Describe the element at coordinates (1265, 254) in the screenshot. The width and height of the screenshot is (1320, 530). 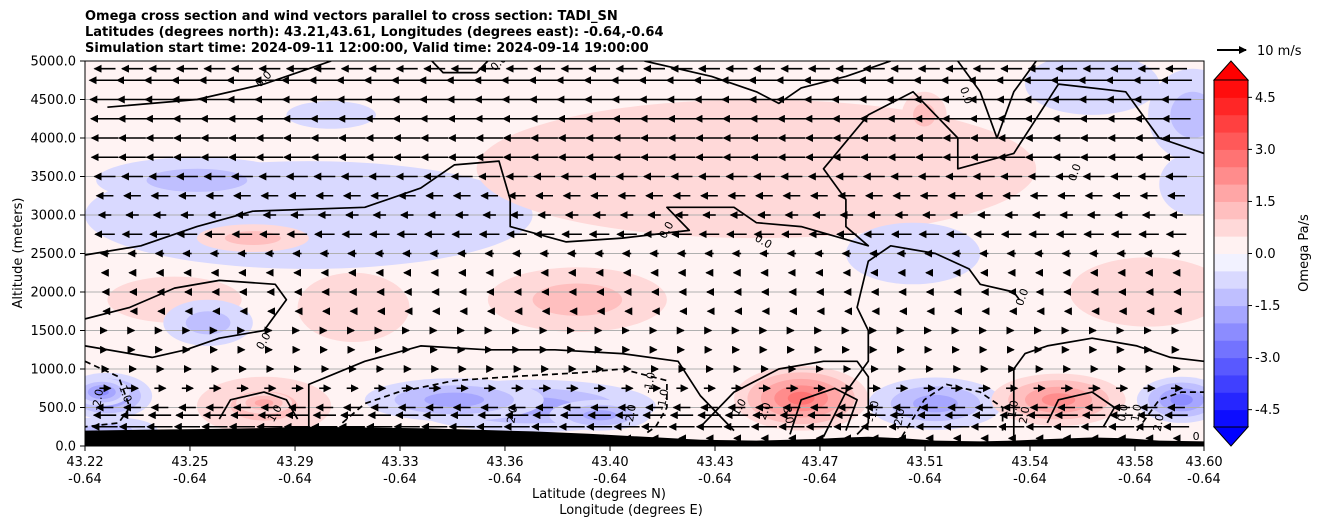
I see `colorbar-tick-label: 0.0` at that location.